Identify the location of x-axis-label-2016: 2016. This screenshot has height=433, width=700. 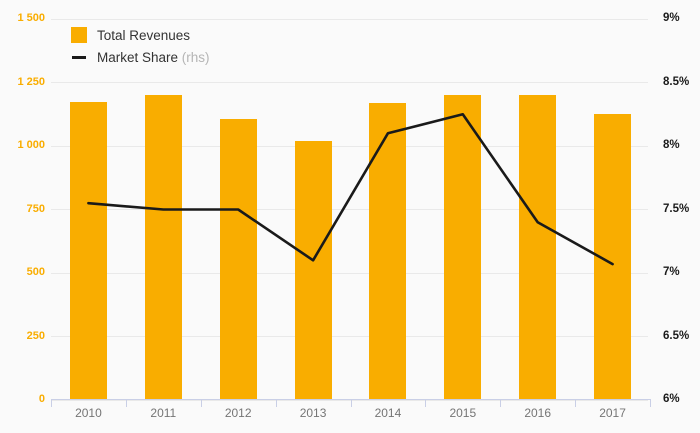
(538, 413).